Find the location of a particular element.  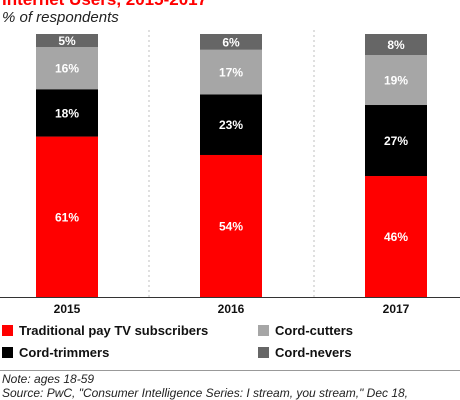

data-label-2016-series-3: 17% is located at coordinates (231, 73).